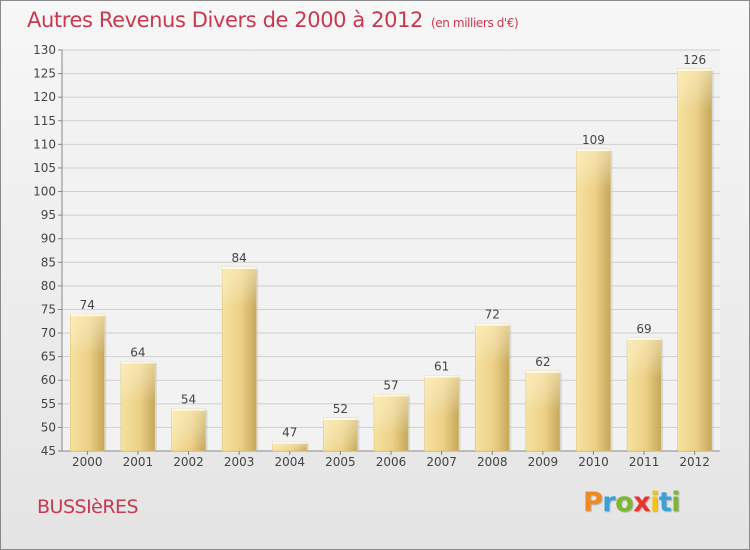 Image resolution: width=750 pixels, height=550 pixels. Describe the element at coordinates (340, 462) in the screenshot. I see `x-tick-label: 2005` at that location.